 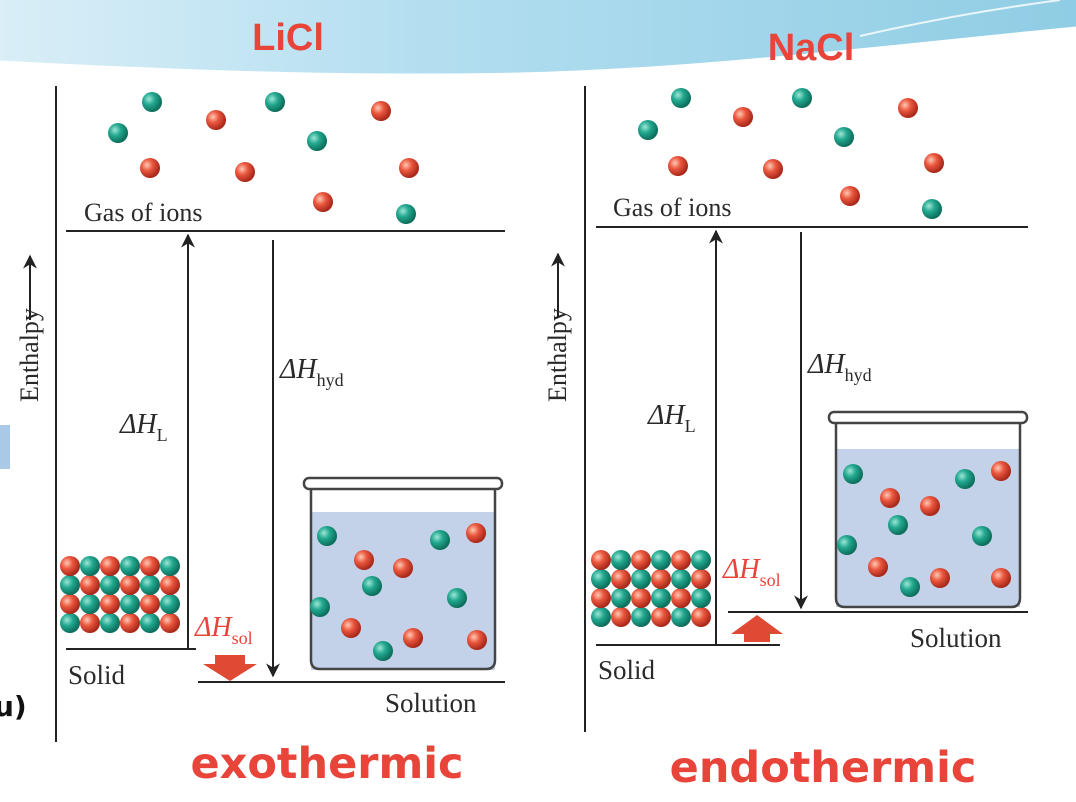 I want to click on panel-caption: endothermic, so click(x=823, y=768).